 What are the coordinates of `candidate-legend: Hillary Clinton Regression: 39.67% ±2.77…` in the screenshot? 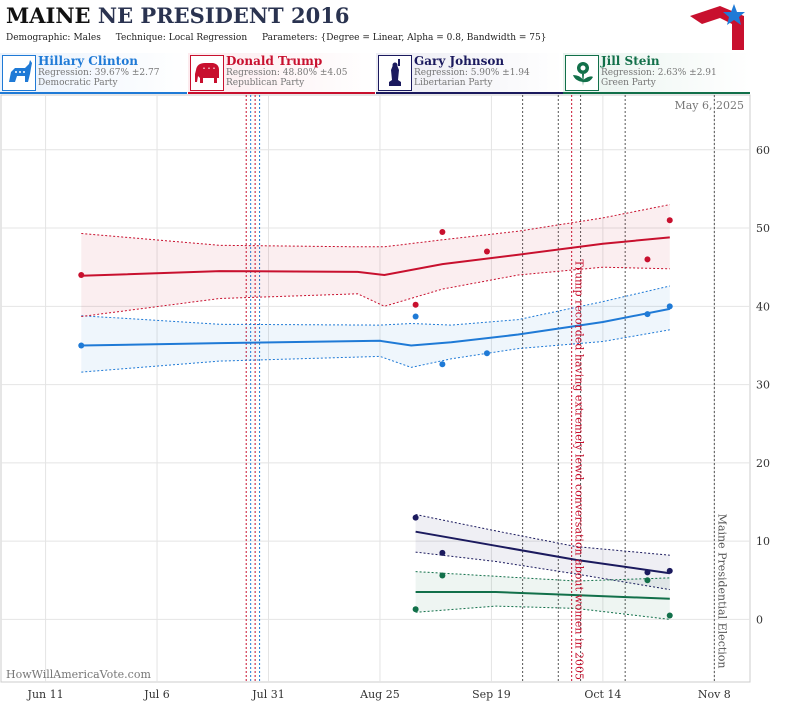 It's located at (375, 73).